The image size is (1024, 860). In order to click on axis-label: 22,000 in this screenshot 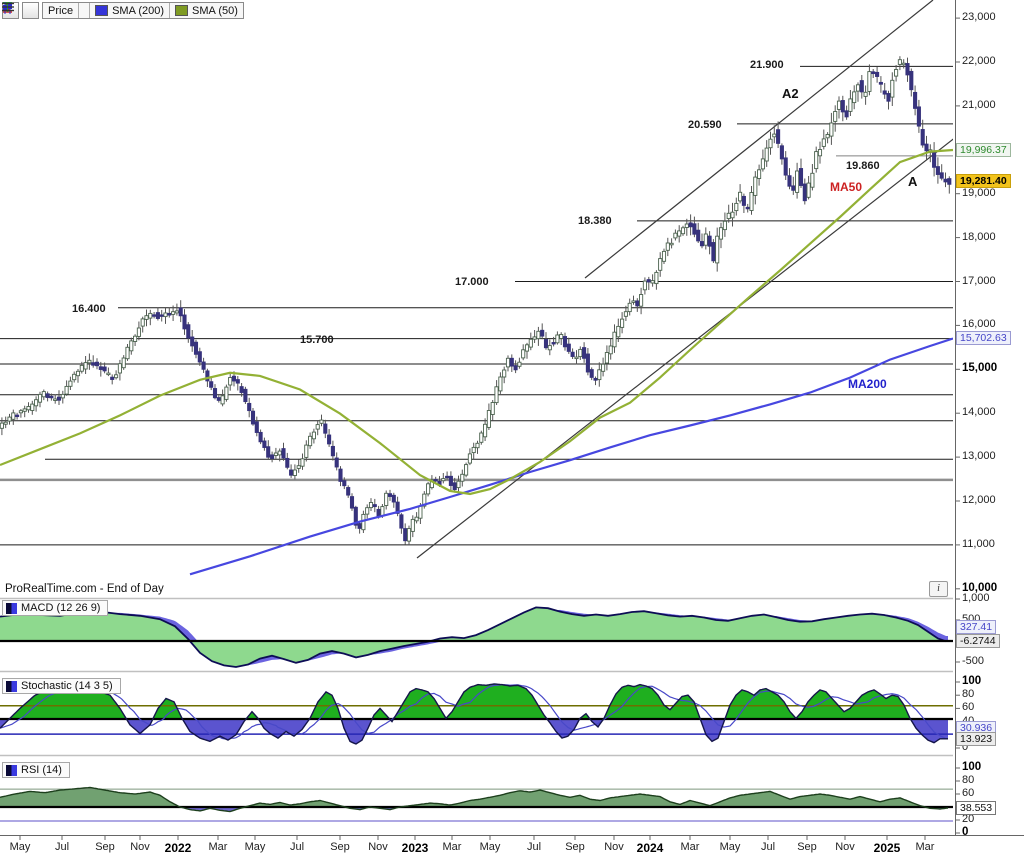, I will do `click(979, 61)`.